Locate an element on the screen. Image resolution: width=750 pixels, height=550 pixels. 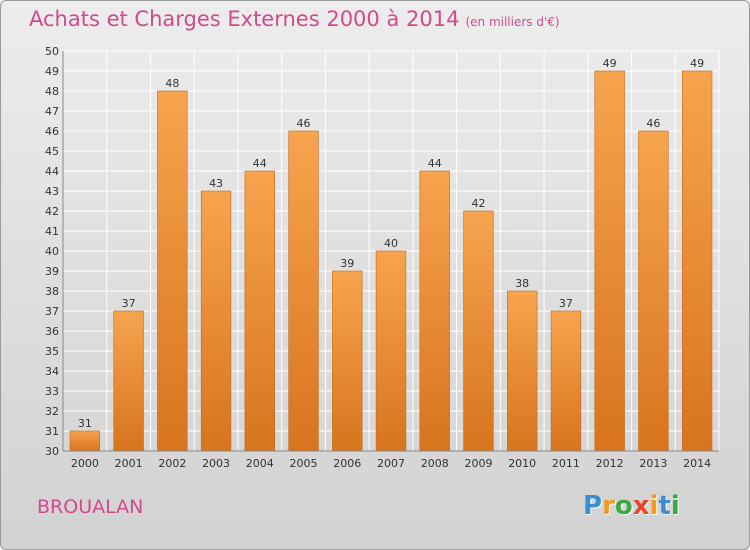
y-tick-label: 46 is located at coordinates (52, 131).